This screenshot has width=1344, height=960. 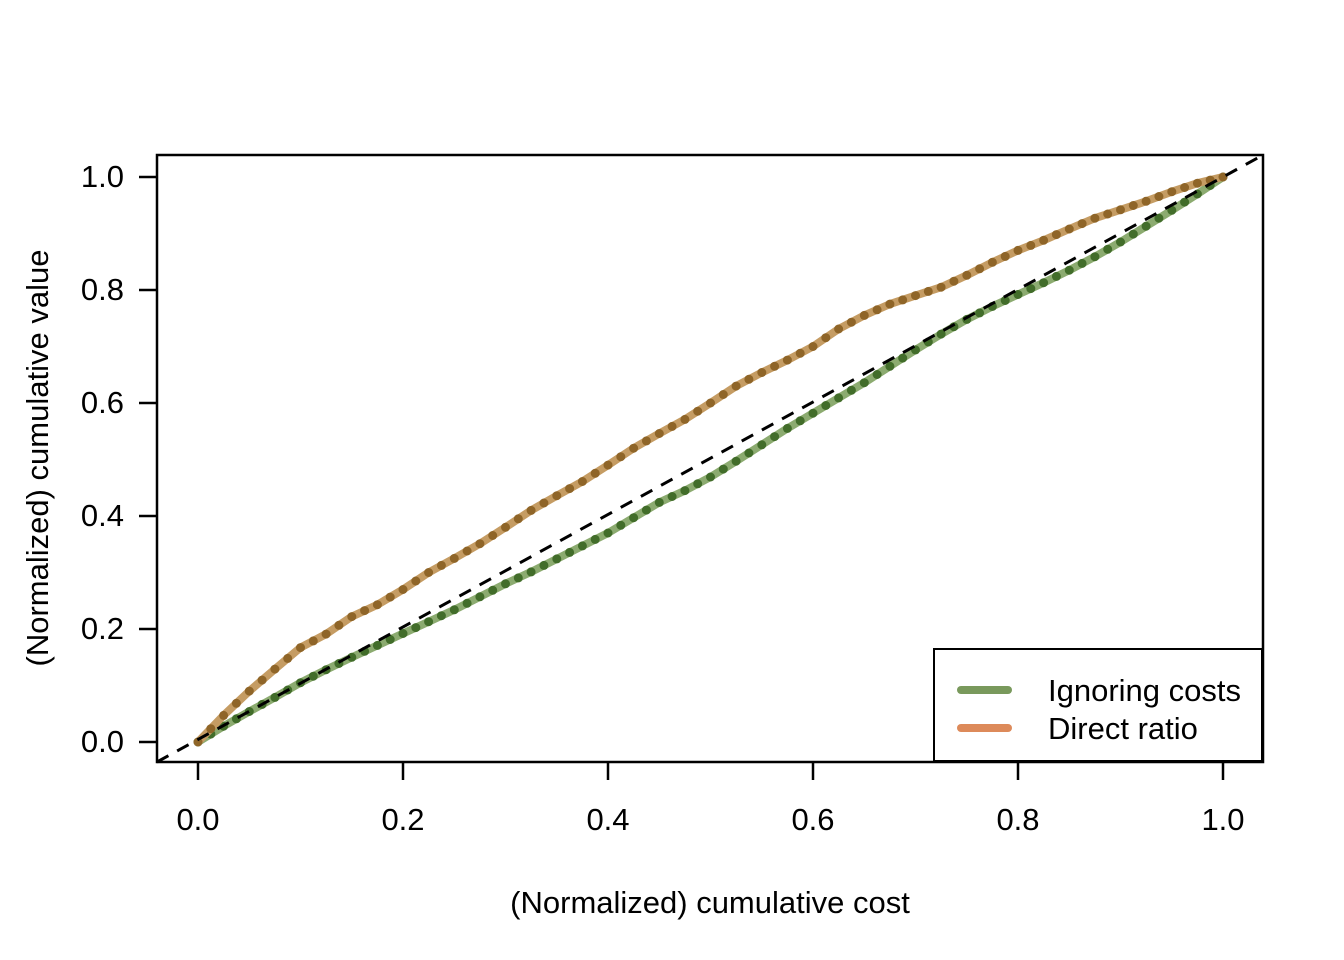 What do you see at coordinates (102, 176) in the screenshot?
I see `y-tick-label: 1.0` at bounding box center [102, 176].